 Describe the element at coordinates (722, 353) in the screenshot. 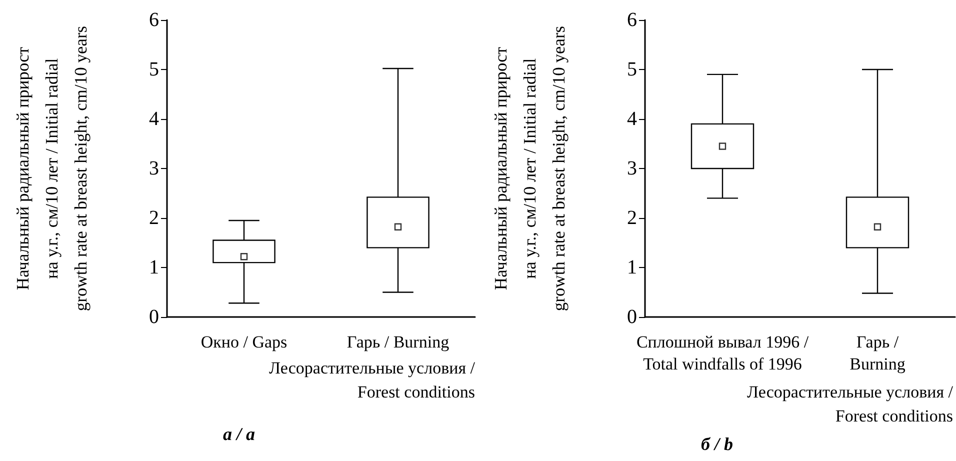

I see `x-tick-label: Сплошной вывал 1996 / Total windfalls of 1996` at that location.